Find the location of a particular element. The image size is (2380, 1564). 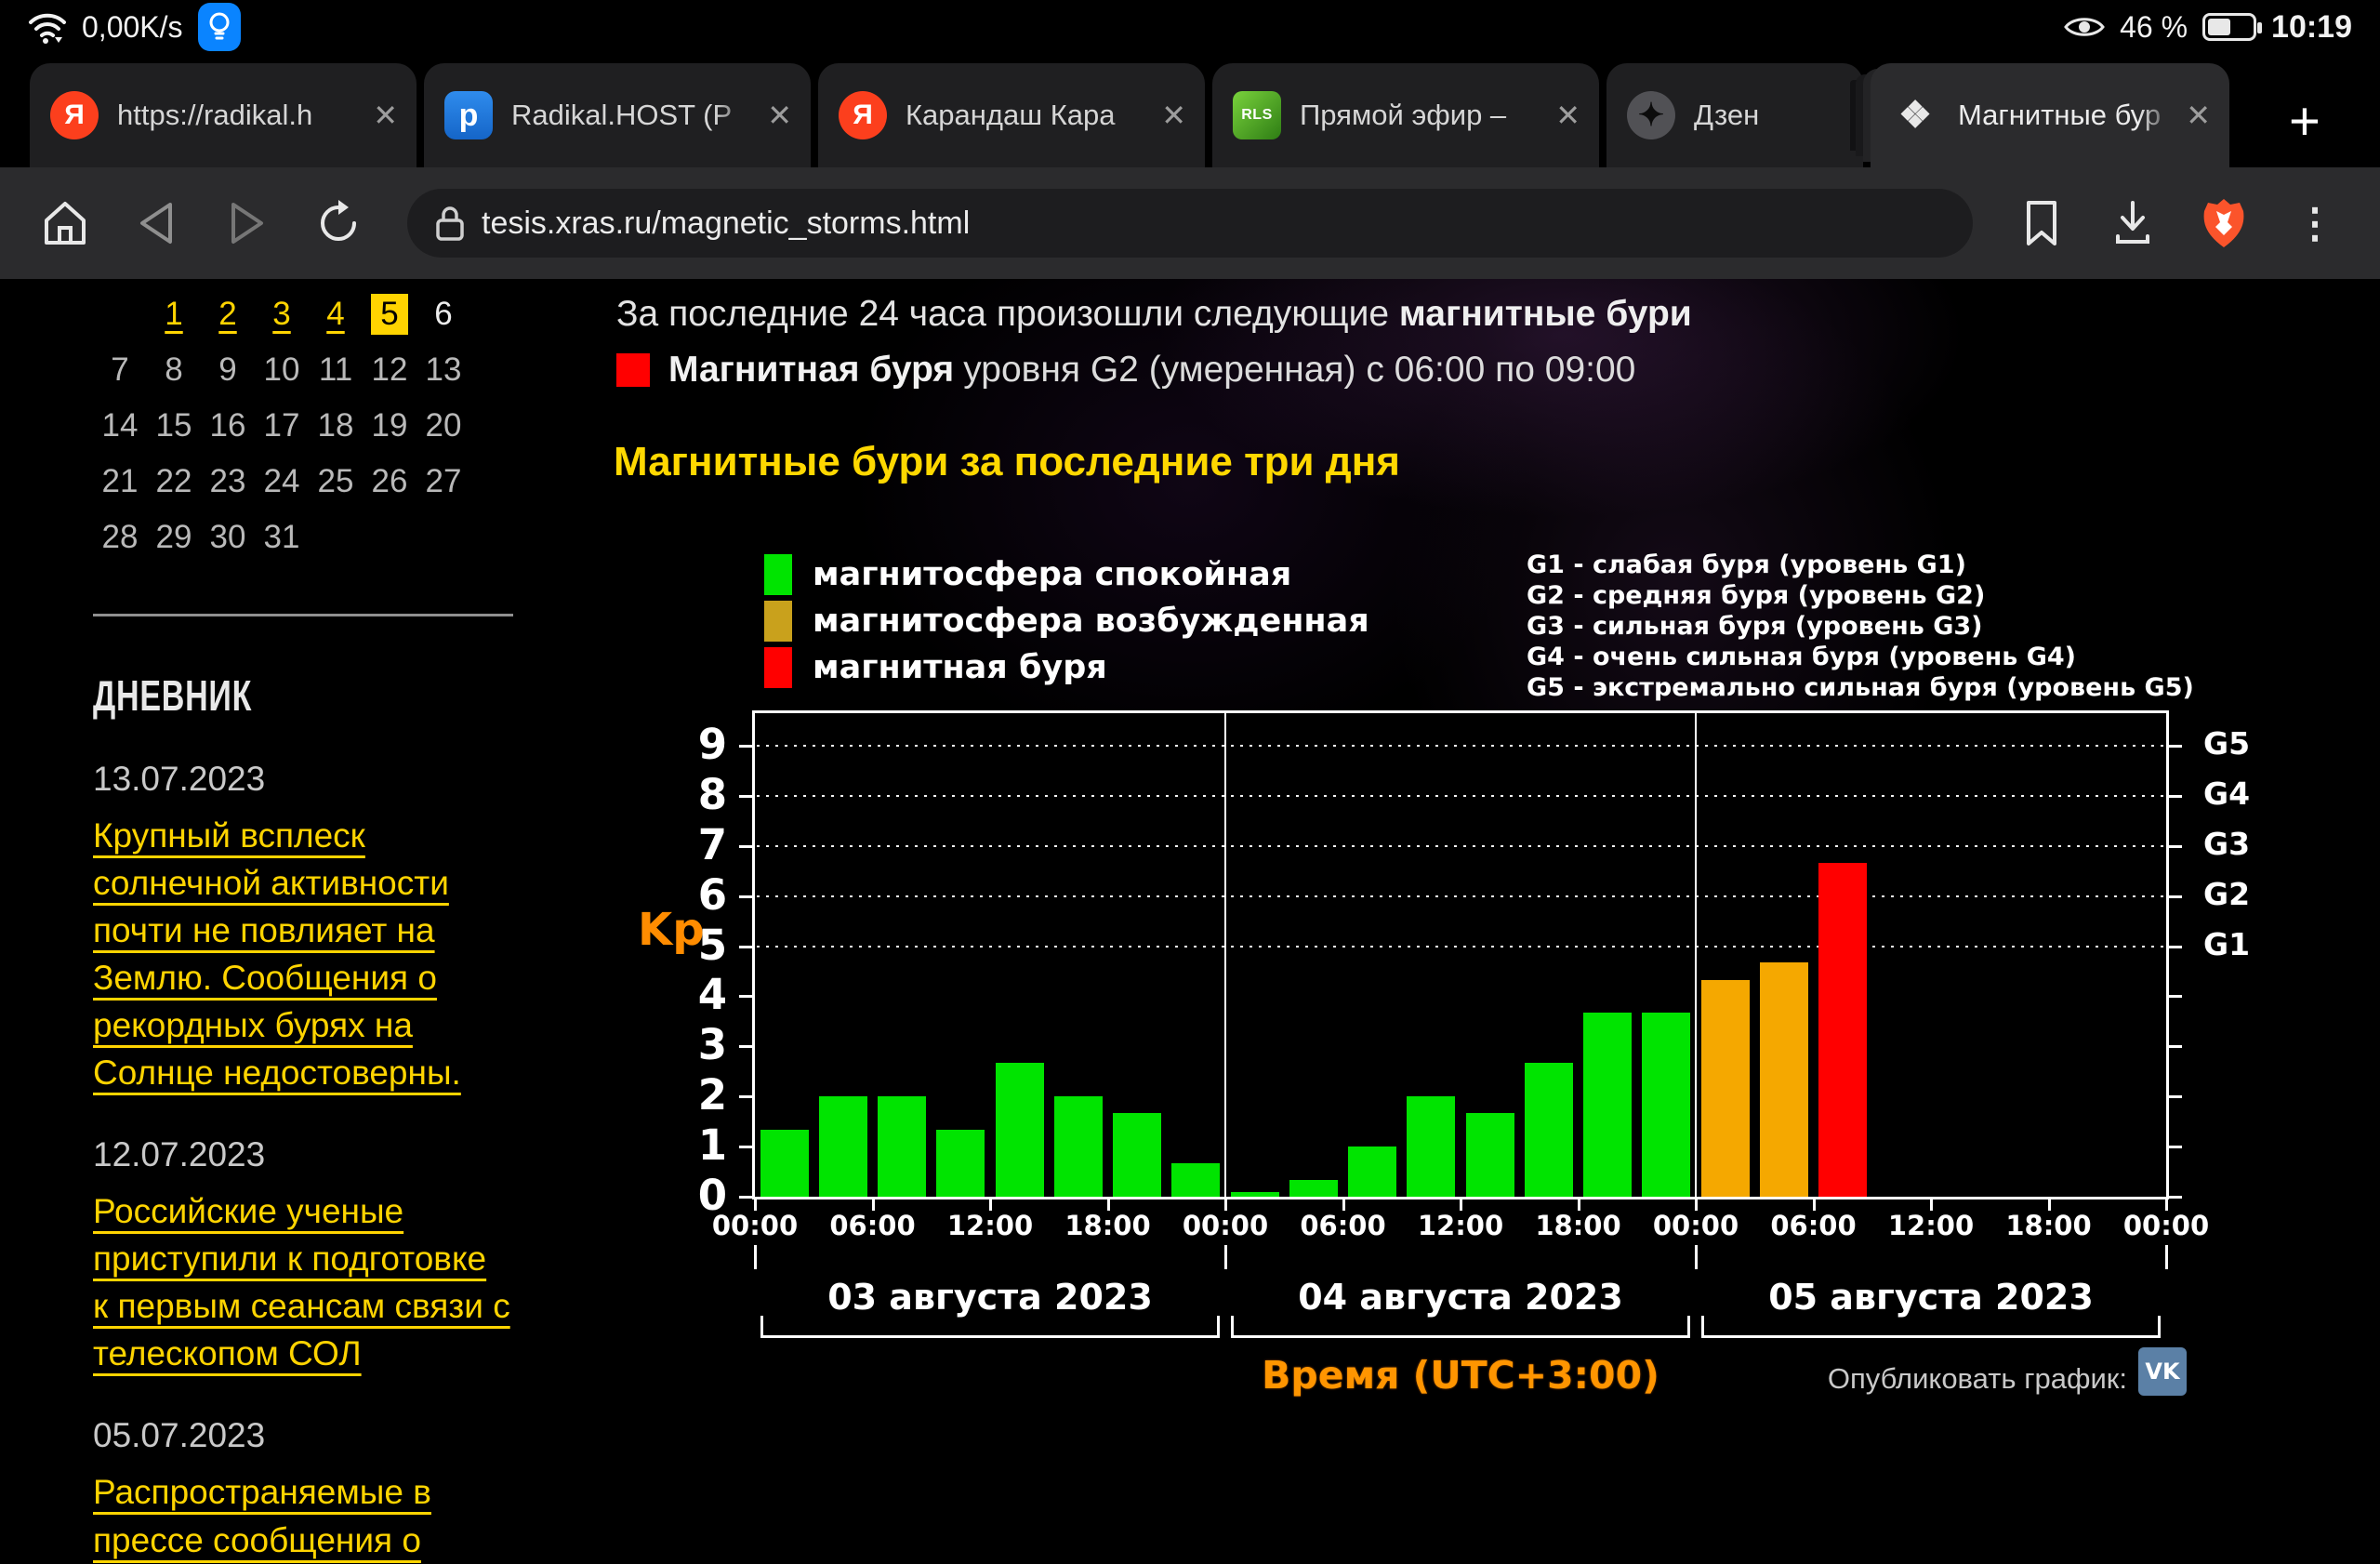

calendar-day: 19 is located at coordinates (389, 426).